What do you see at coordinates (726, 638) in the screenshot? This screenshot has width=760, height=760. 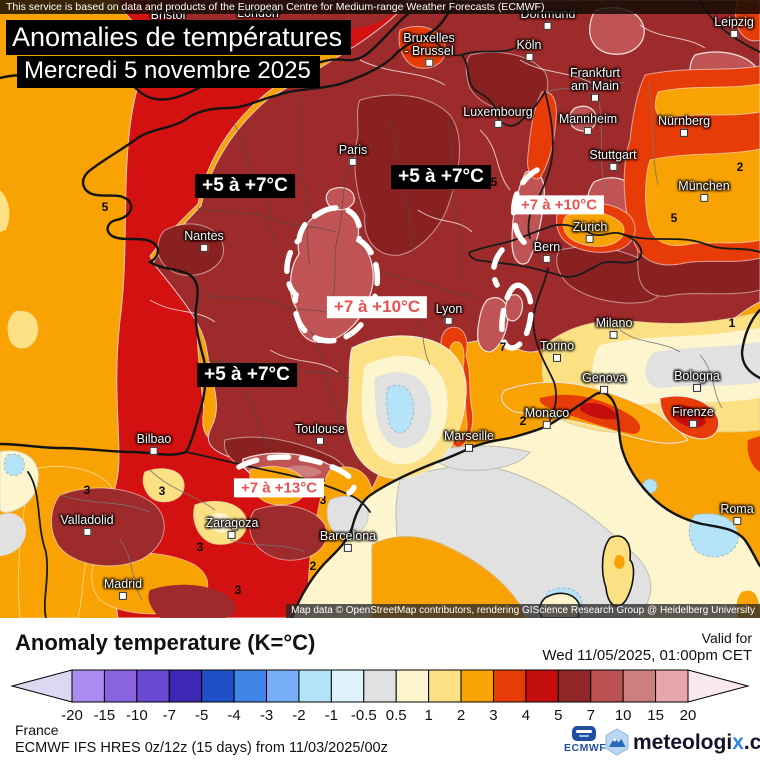 I see `valid-for-label: Valid for` at bounding box center [726, 638].